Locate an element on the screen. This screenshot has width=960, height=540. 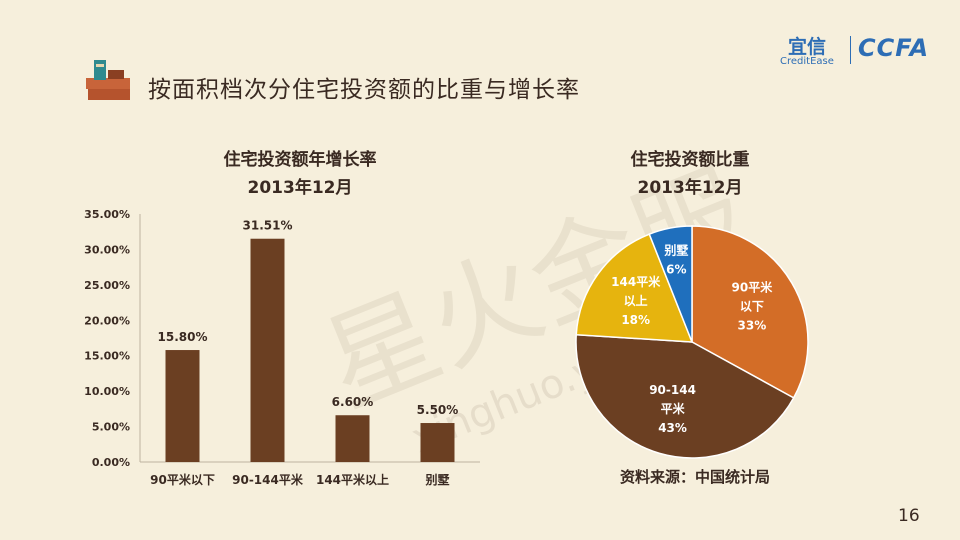
pie-chart: 90平米以下 33% 90-144 平米 43% 144平米以上 18%别墅 6% is located at coordinates (692, 342).